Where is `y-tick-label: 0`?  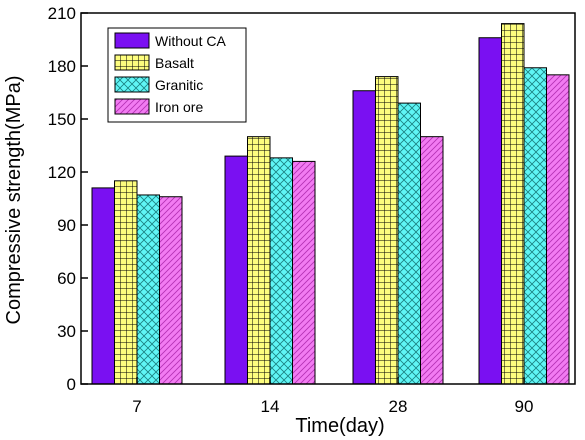 y-tick-label: 0 is located at coordinates (71, 384).